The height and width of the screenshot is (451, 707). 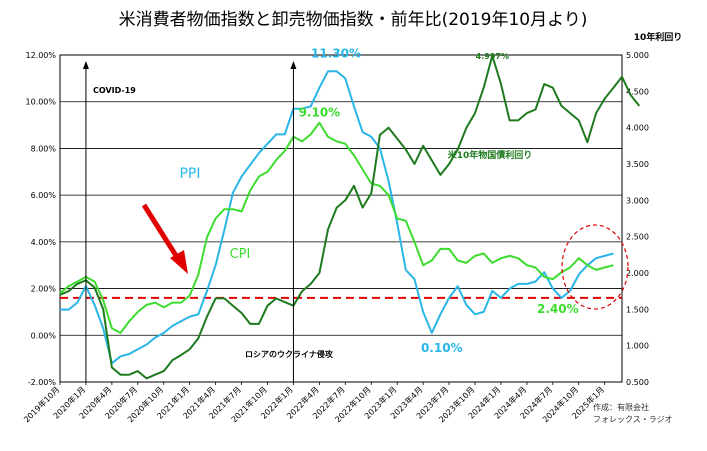 I want to click on credit-line-1: 作成：有限会社, so click(x=621, y=407).